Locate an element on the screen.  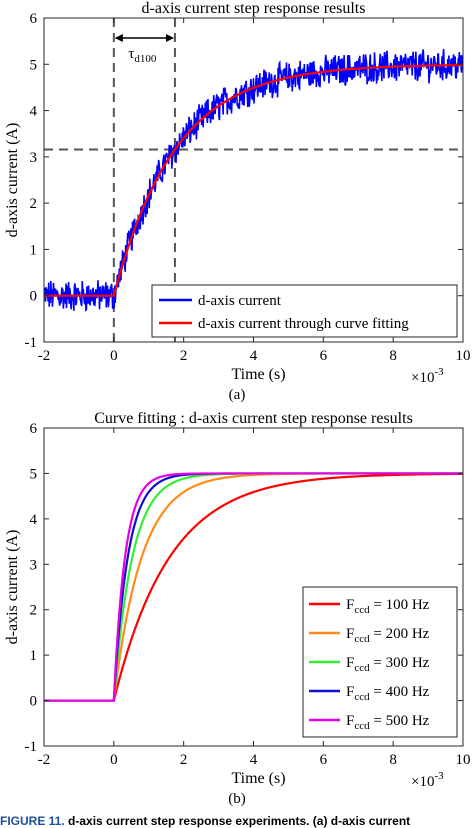
tau-arrow-right-head is located at coordinates (169, 38).